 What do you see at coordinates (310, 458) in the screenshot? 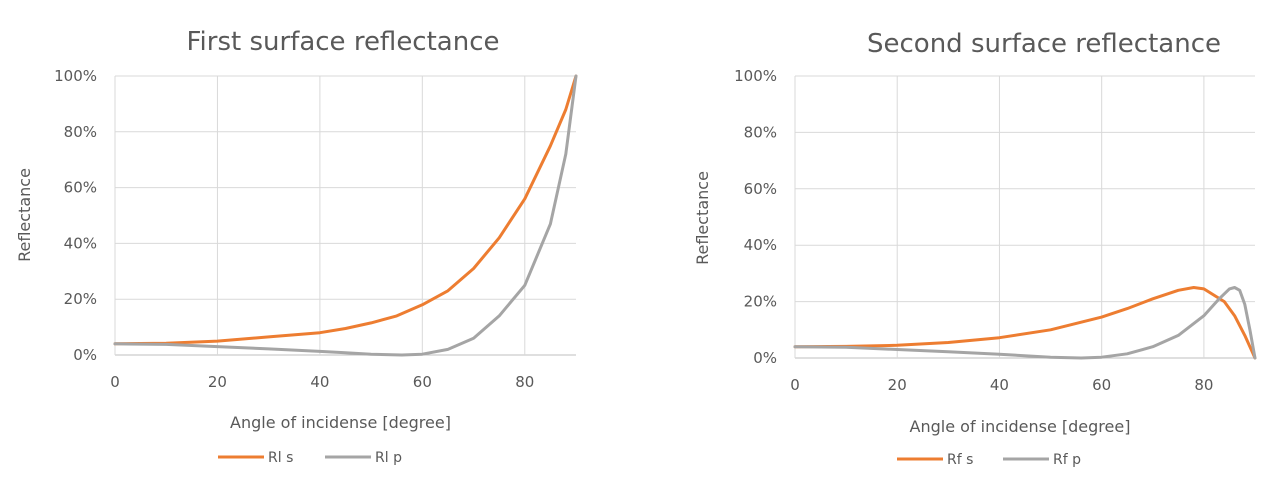
I see `legend: Rl s Rl p` at bounding box center [310, 458].